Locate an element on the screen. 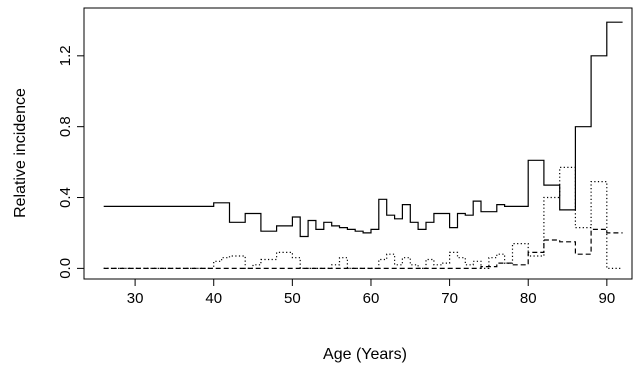 This screenshot has height=368, width=643. x-axis: 30 40 50 60 70 80 90 is located at coordinates (371, 292).